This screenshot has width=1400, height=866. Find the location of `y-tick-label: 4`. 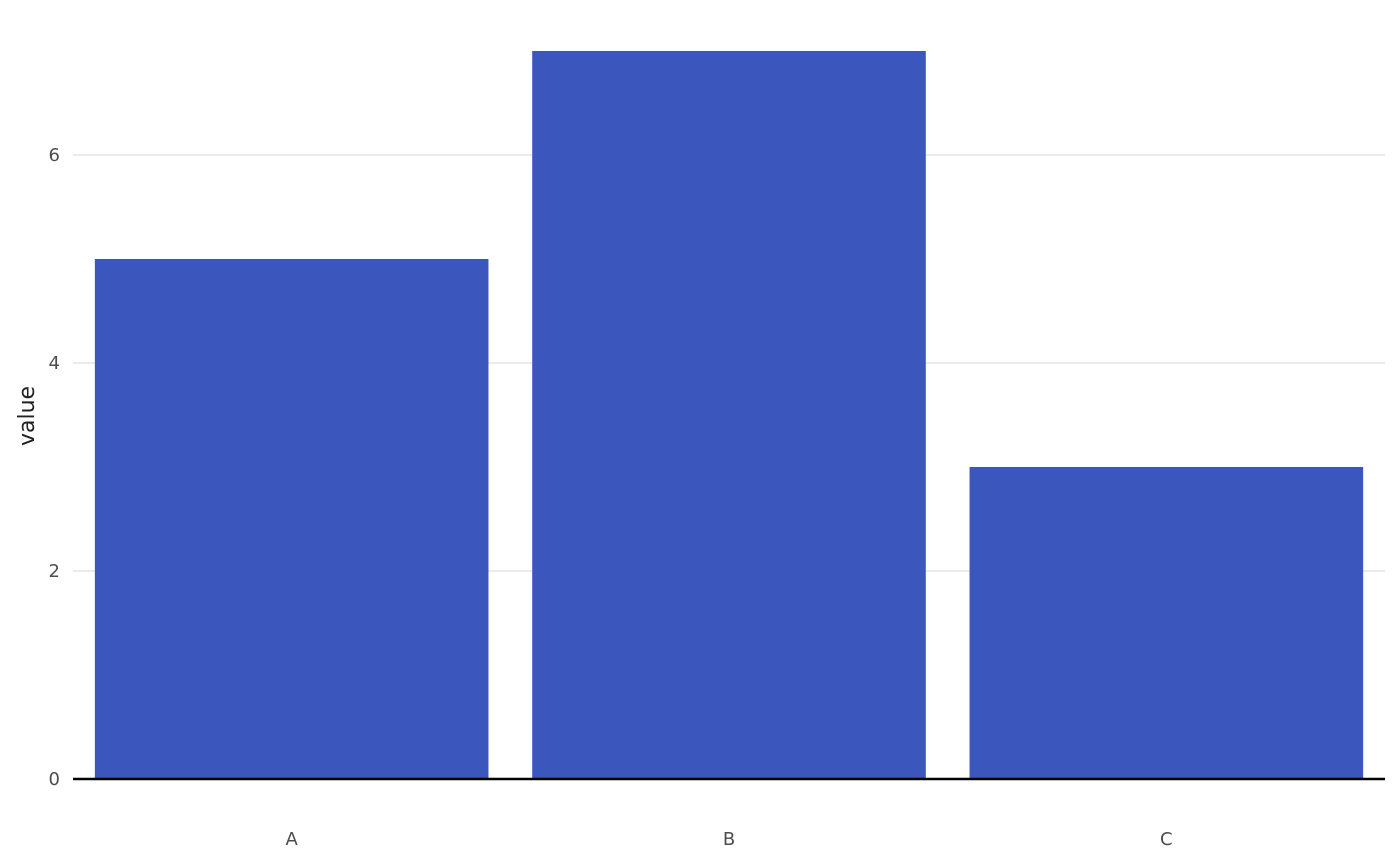

y-tick-label: 4 is located at coordinates (54, 363).